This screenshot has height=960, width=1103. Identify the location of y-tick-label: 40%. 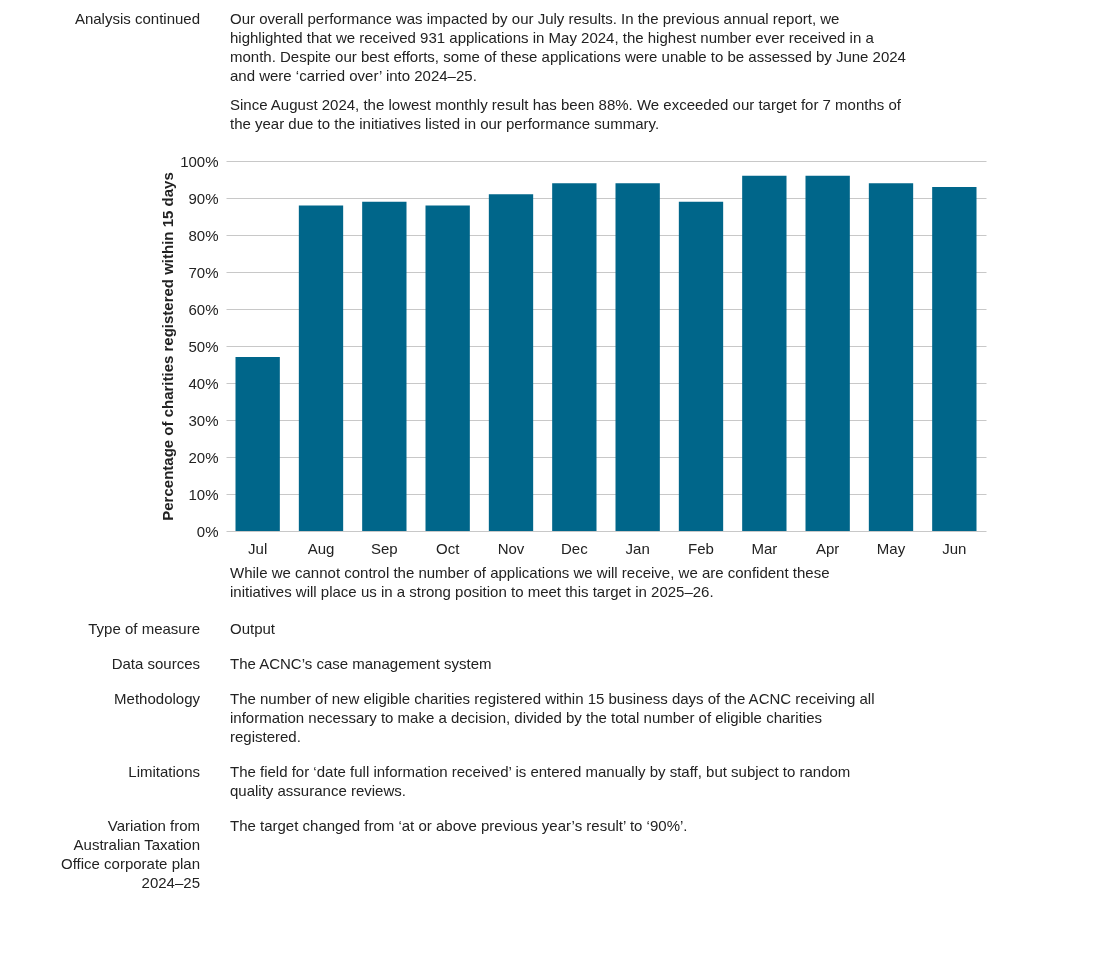
(203, 383).